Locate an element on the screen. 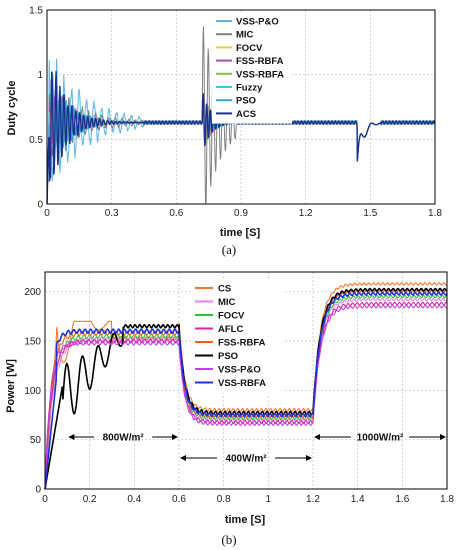  chart-b-xtick-label: 1.8 is located at coordinates (447, 499).